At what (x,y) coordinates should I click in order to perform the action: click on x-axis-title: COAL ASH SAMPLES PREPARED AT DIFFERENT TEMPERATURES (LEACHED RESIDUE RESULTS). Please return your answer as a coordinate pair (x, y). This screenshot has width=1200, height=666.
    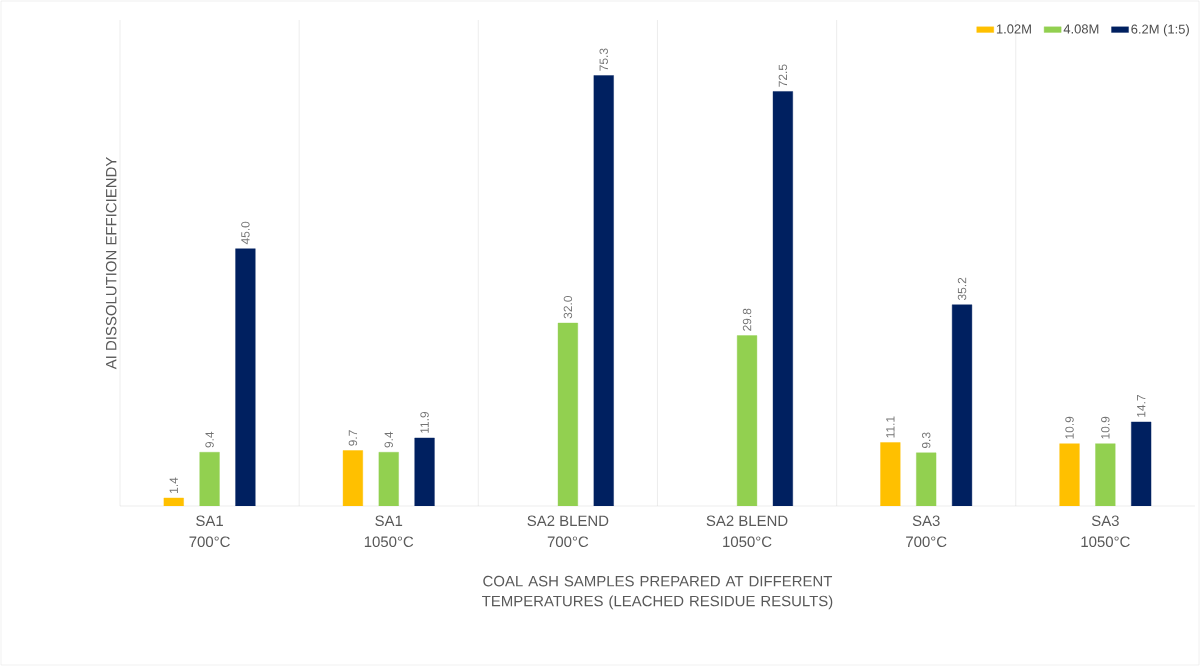
    Looking at the image, I should click on (657, 592).